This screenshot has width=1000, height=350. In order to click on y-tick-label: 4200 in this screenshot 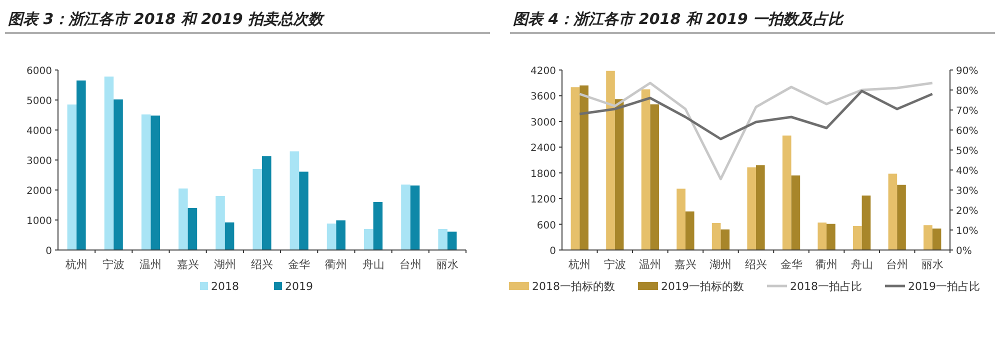, I will do `click(543, 71)`.